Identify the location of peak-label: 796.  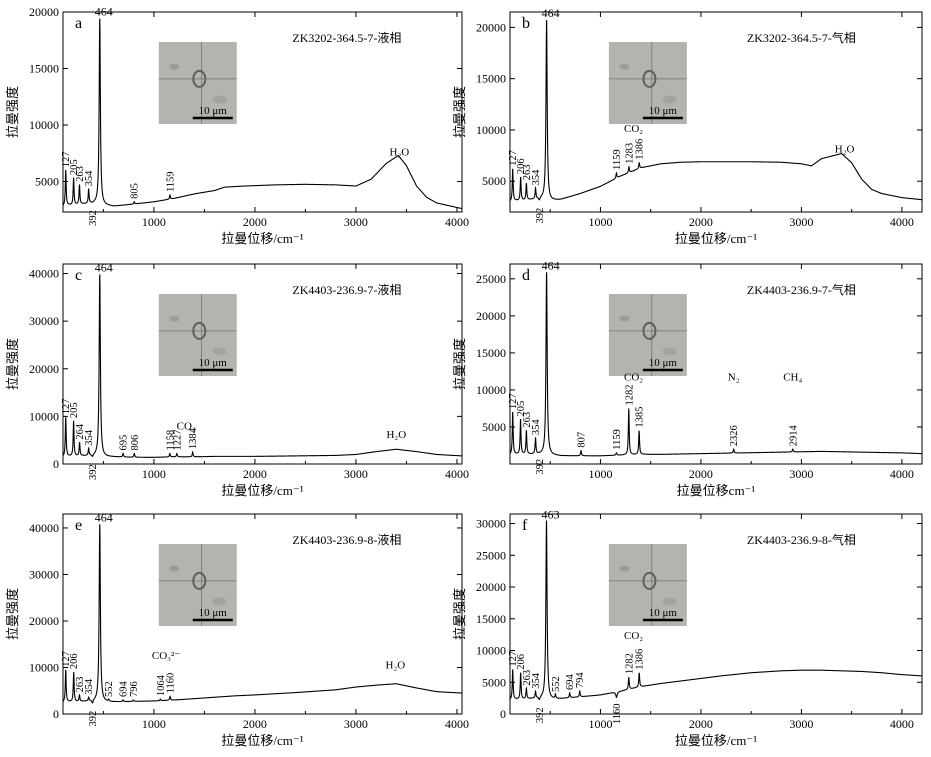
(134, 689).